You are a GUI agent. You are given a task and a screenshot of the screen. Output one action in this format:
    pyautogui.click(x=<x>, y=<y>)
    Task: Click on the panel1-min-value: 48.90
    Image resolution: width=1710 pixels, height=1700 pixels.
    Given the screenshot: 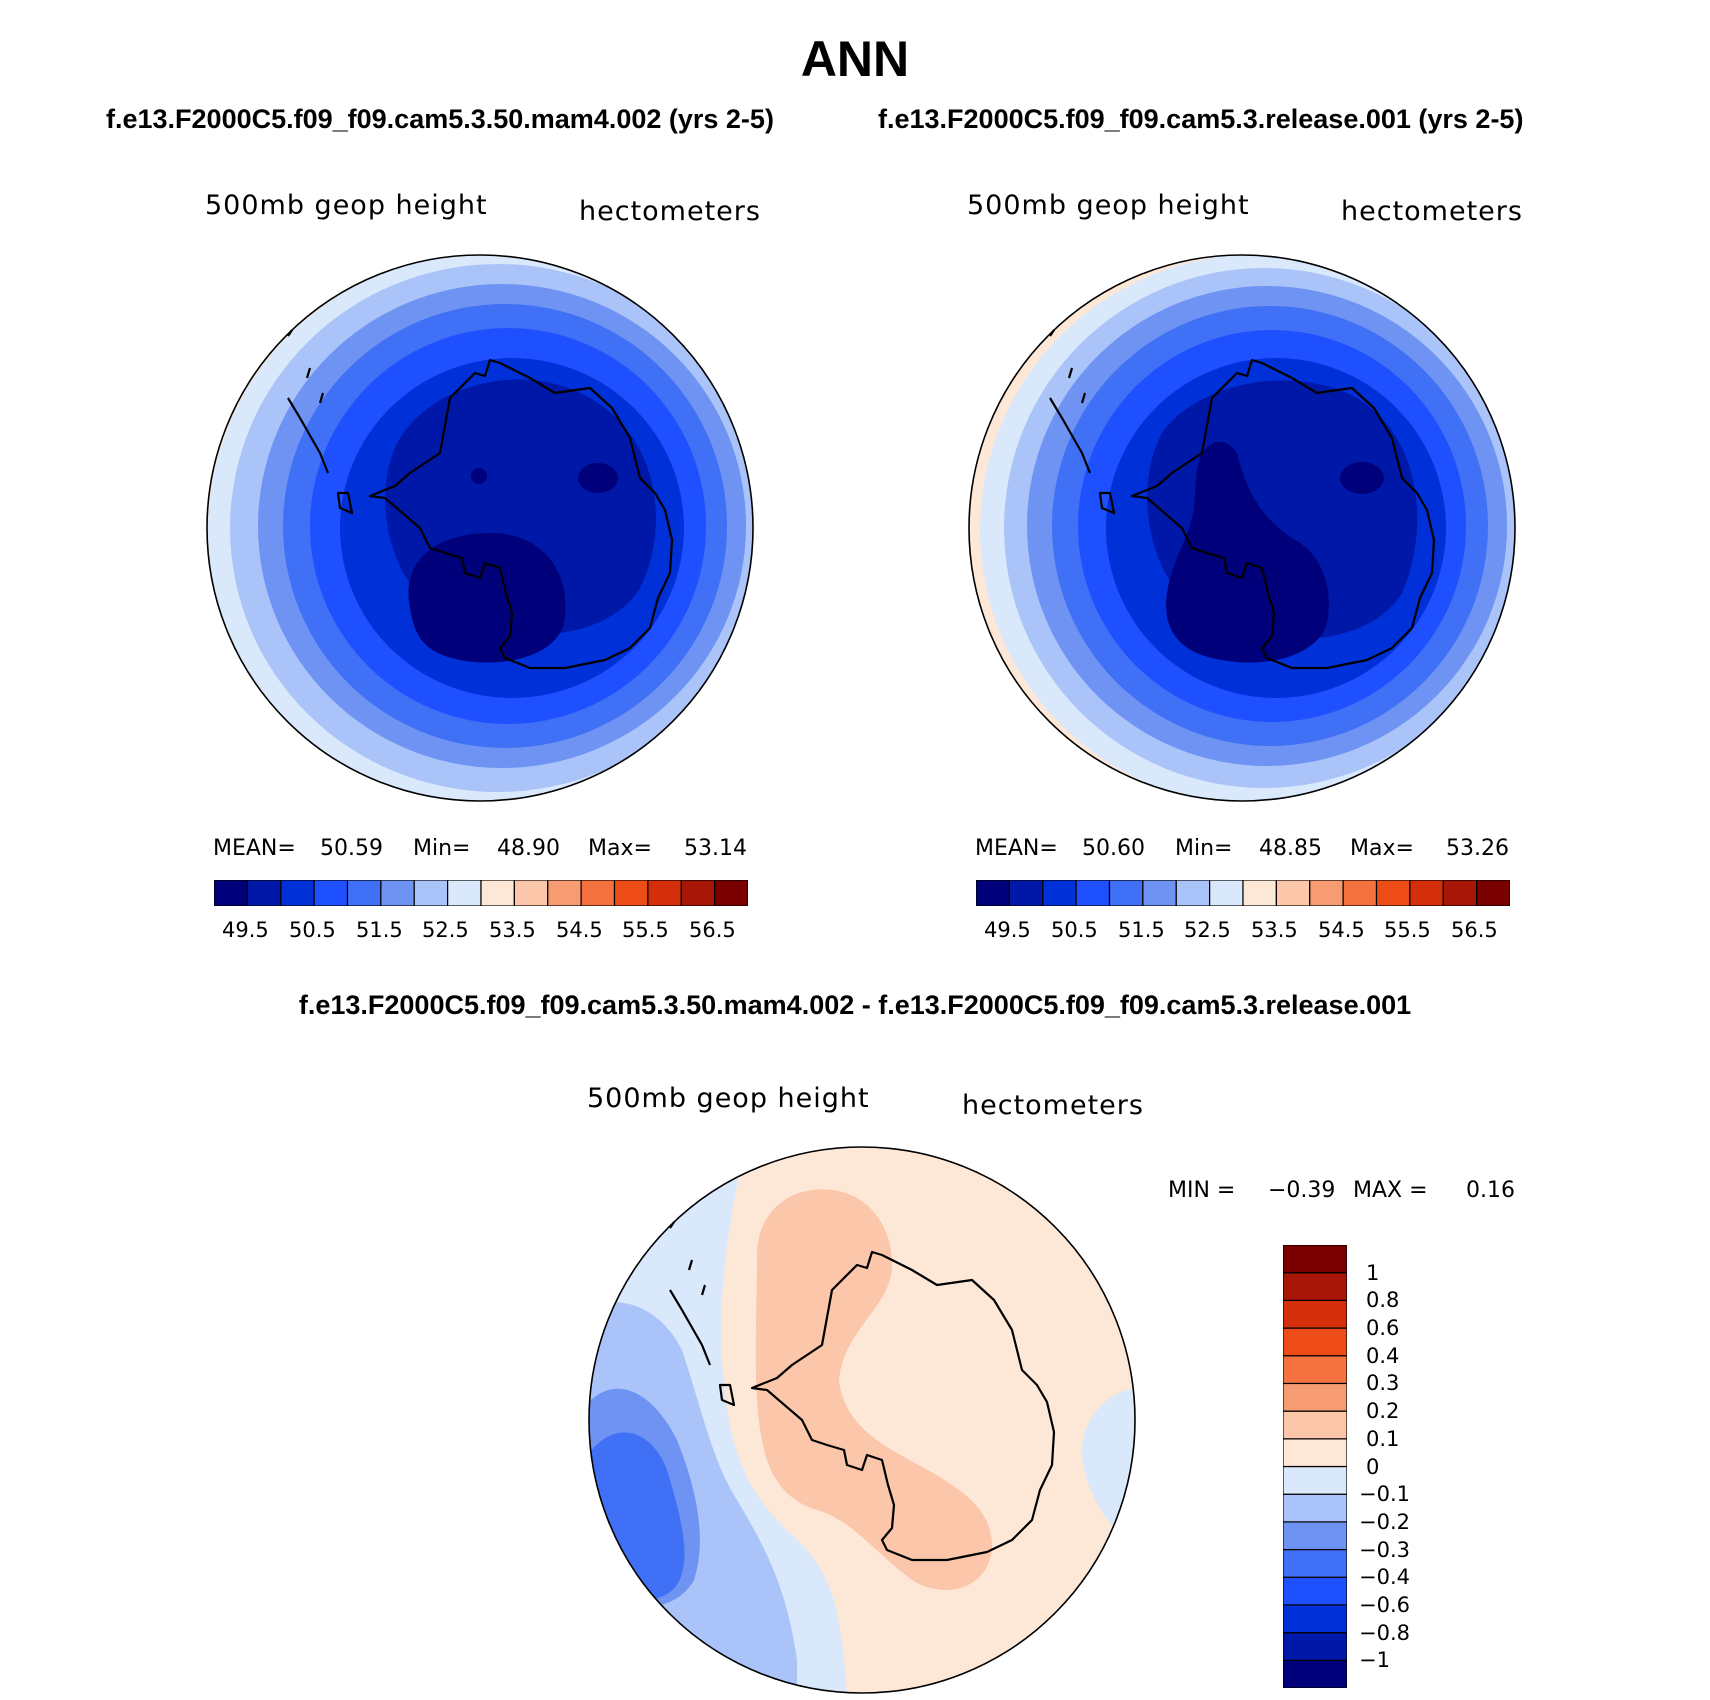 What is the action you would take?
    pyautogui.click(x=528, y=848)
    